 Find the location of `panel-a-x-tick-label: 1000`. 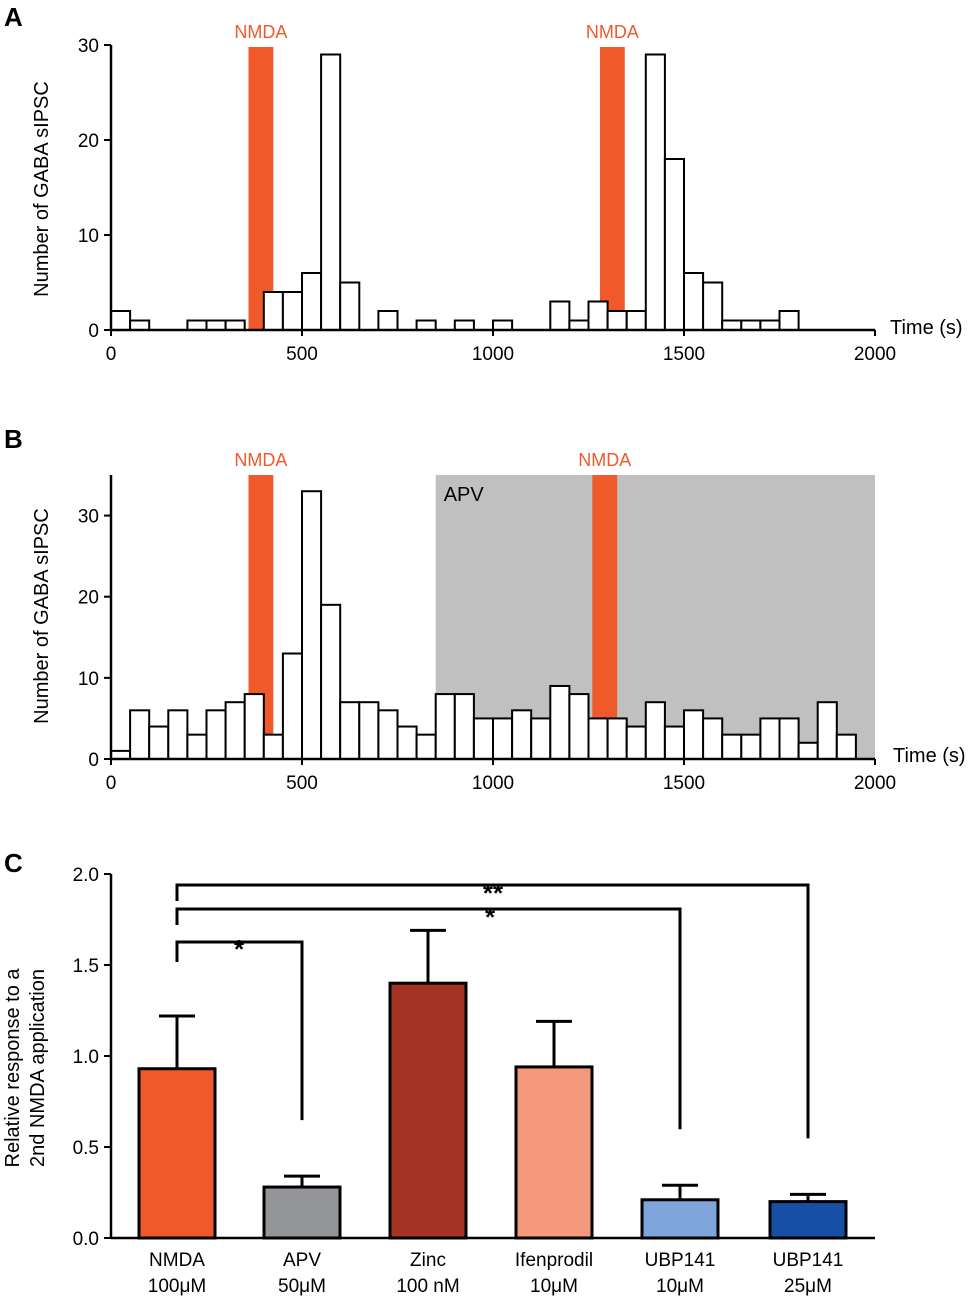

panel-a-x-tick-label: 1000 is located at coordinates (493, 354).